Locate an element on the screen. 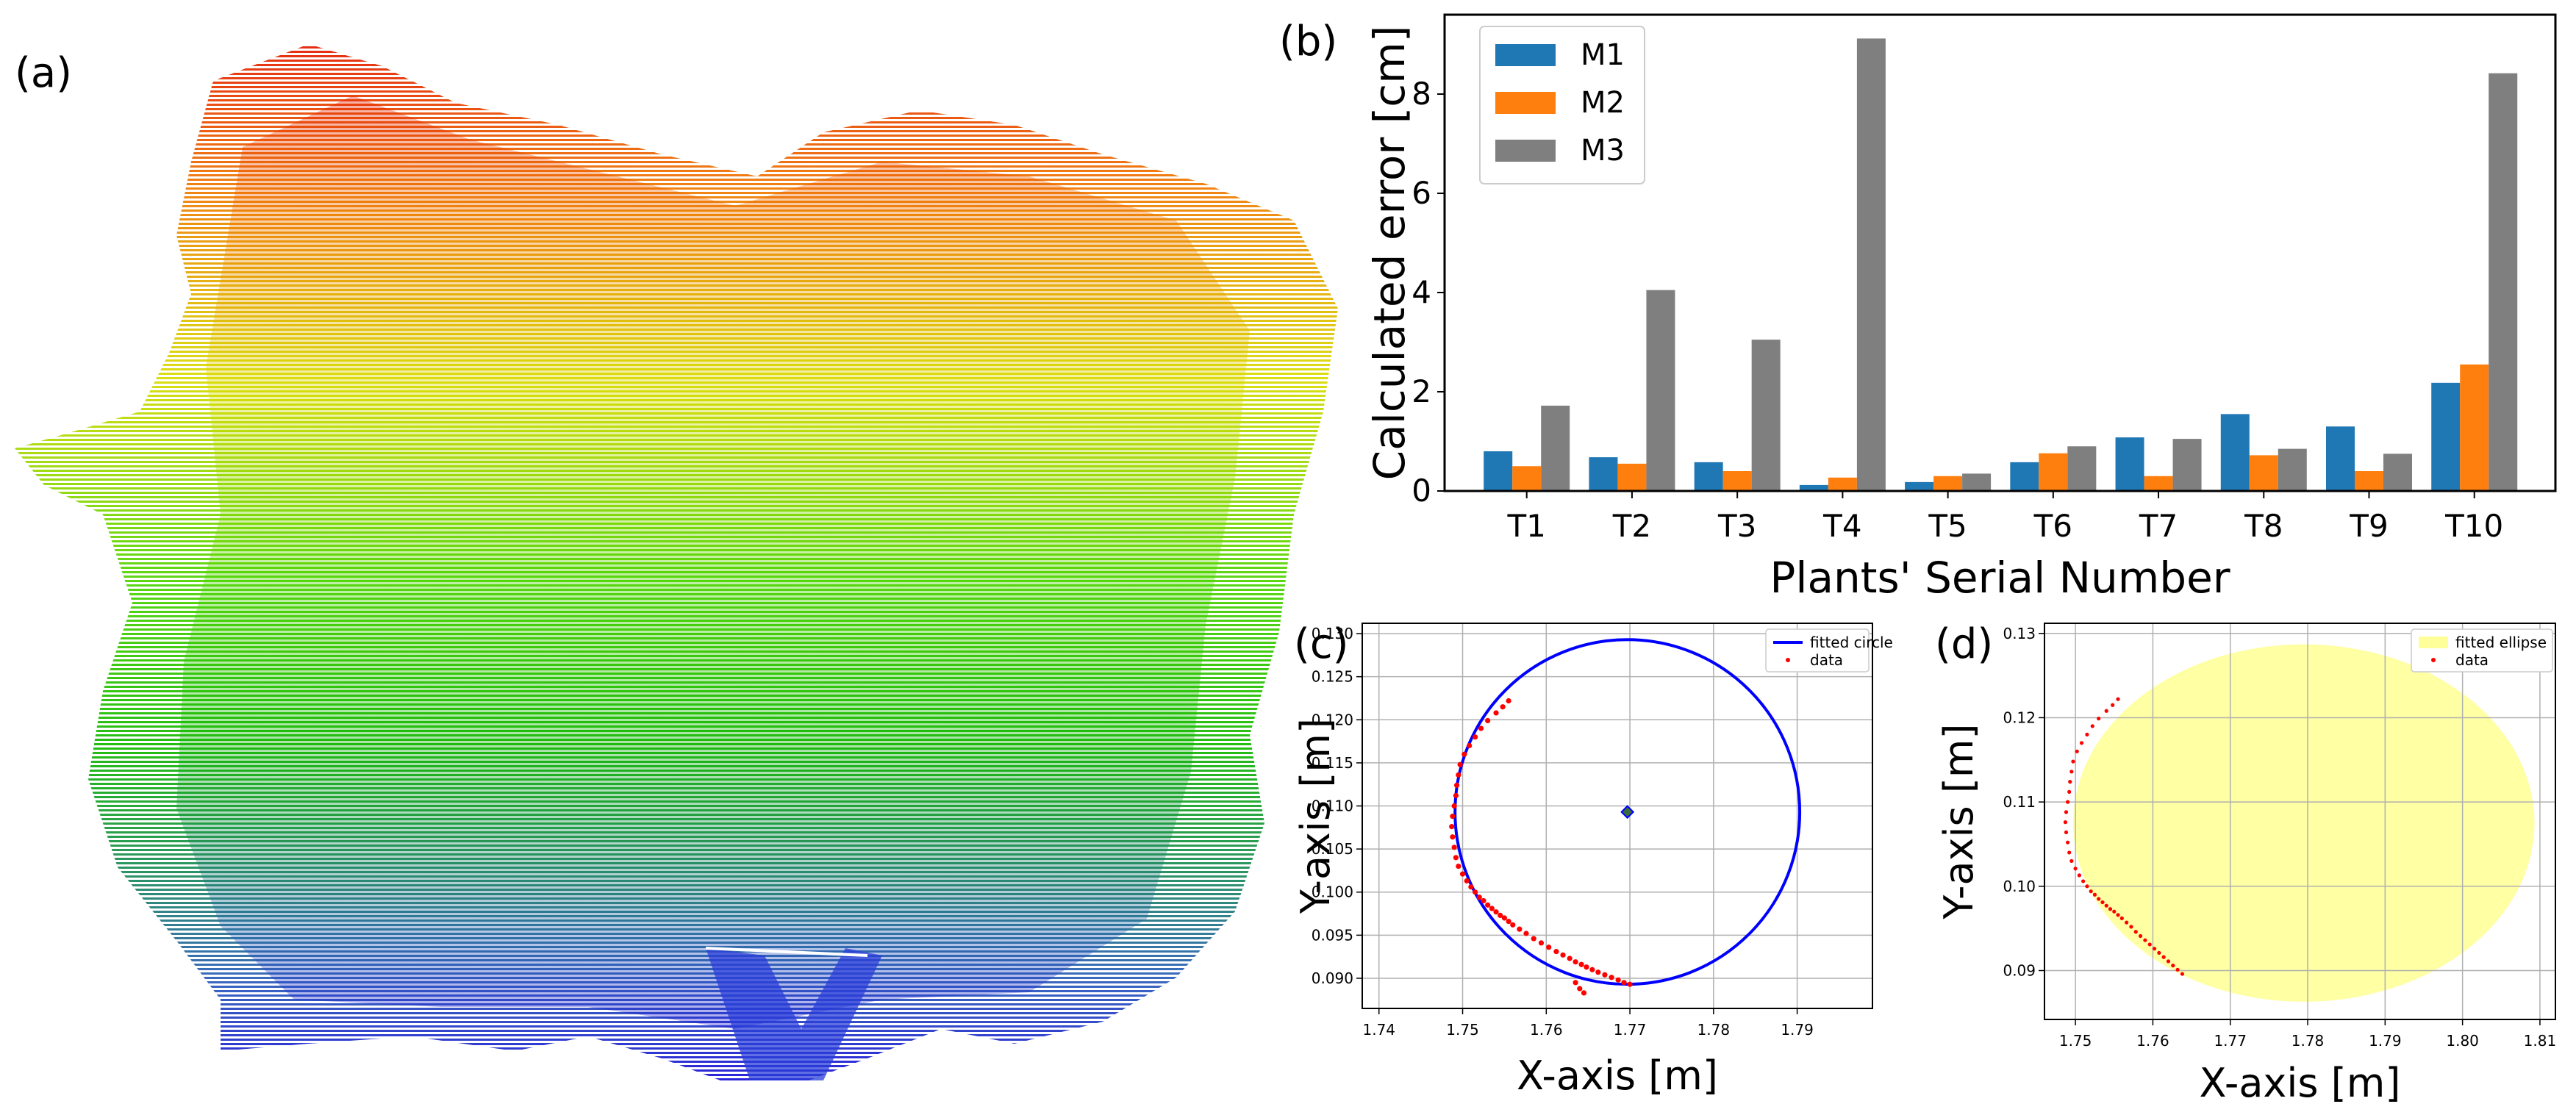 The height and width of the screenshot is (1115, 2576). legend-swatch-fitted is located at coordinates (2433, 642).